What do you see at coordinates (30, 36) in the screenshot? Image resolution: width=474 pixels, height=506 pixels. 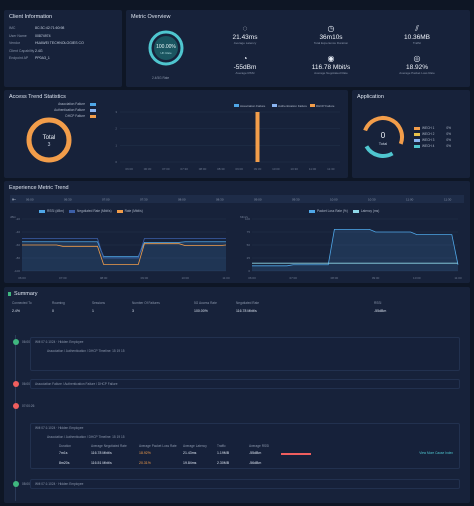 I see `client-info-row: User Name 00874974` at bounding box center [30, 36].